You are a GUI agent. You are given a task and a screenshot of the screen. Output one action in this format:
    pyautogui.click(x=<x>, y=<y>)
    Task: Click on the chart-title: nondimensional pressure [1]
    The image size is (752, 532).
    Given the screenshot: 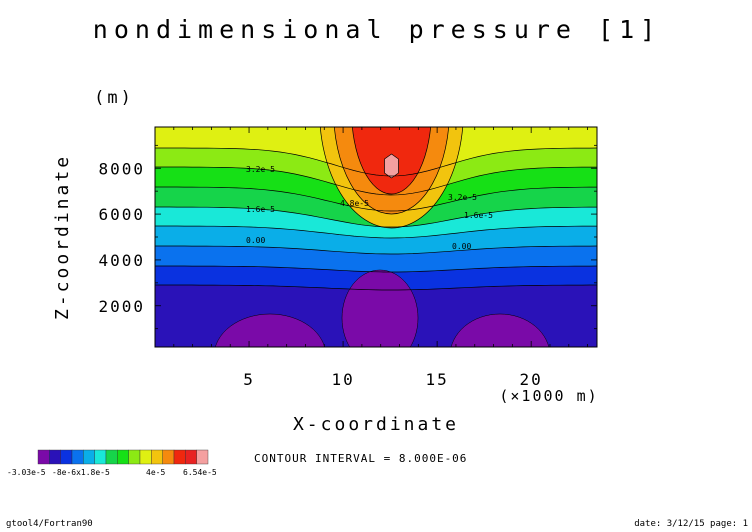 What is the action you would take?
    pyautogui.click(x=377, y=29)
    